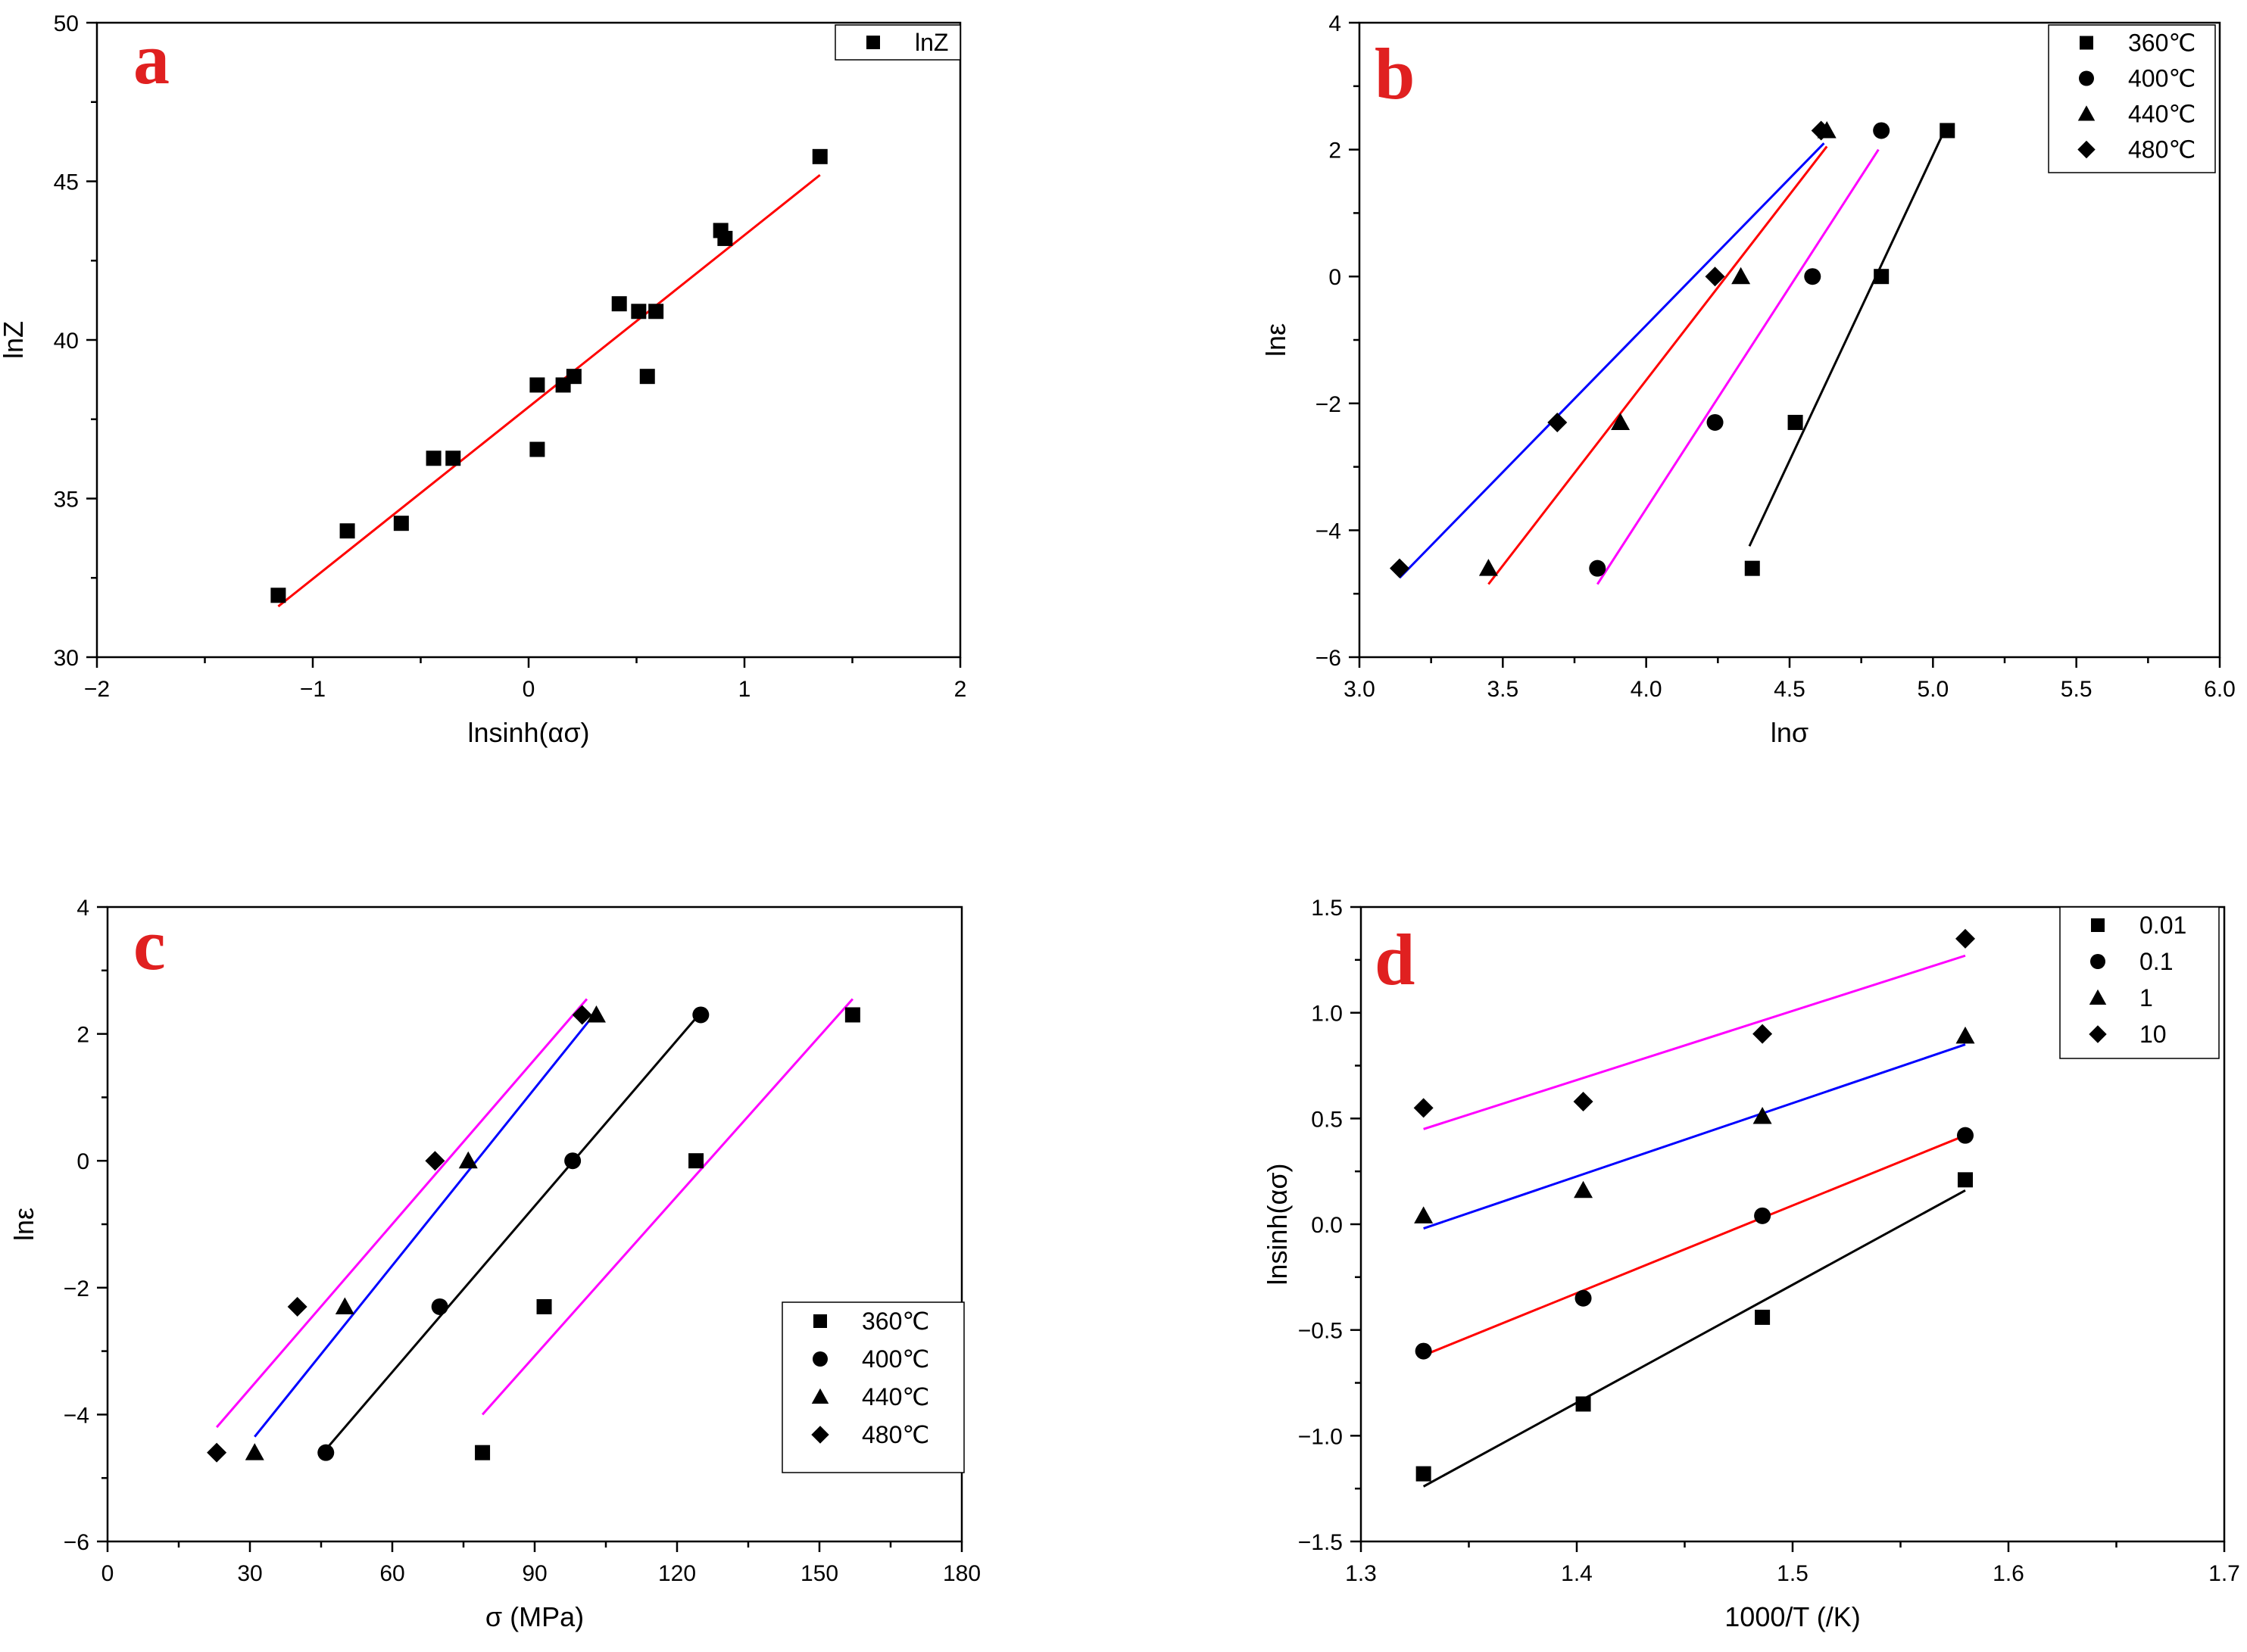 The image size is (2247, 1652). I want to click on x-tick-label: 150, so click(819, 1573).